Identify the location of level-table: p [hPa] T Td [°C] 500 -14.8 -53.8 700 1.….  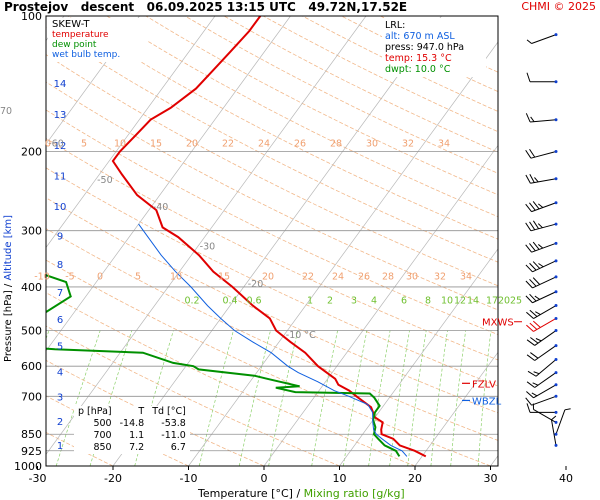
(132, 430).